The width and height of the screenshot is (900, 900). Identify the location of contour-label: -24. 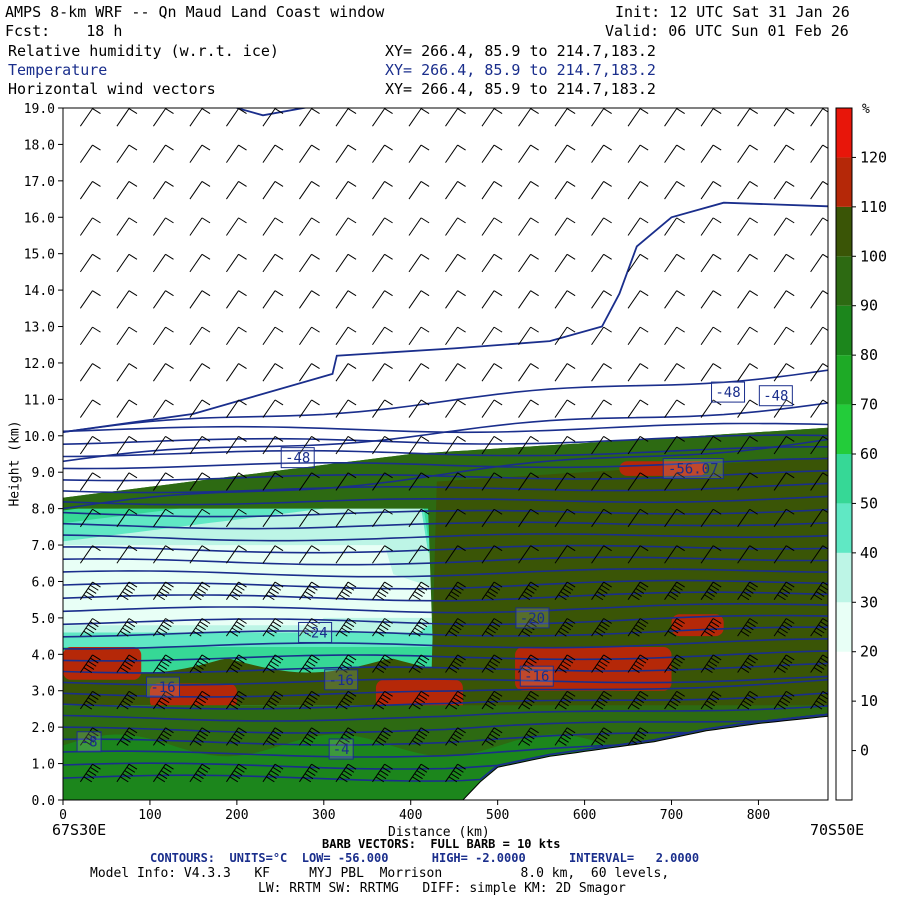
(314, 633).